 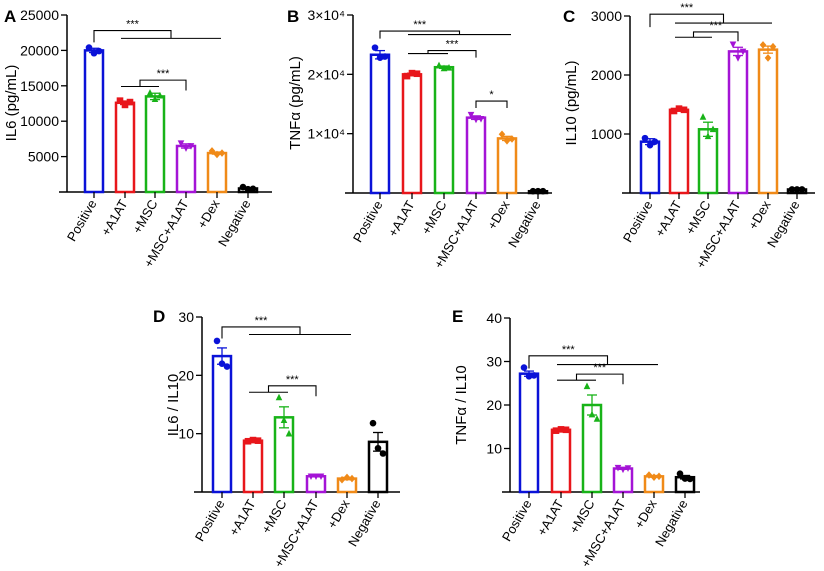 What do you see at coordinates (606, 134) in the screenshot?
I see `y-tick-label: 1000` at bounding box center [606, 134].